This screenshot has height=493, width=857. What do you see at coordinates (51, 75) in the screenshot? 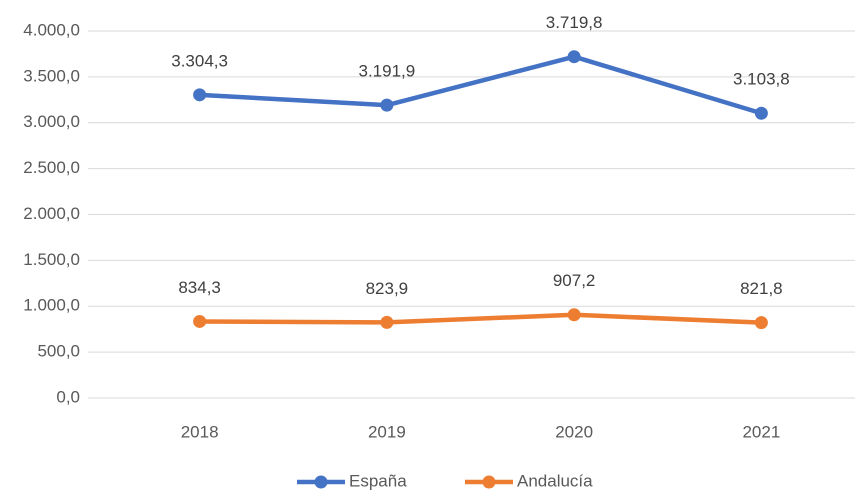
I see `y-tick-label: 3.500,0` at bounding box center [51, 75].